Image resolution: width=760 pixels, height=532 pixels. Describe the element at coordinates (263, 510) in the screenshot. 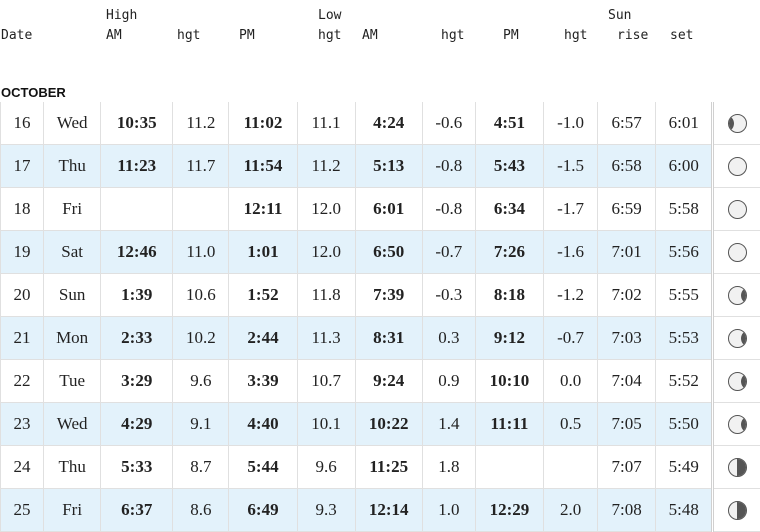

I see `high-pm-time-cell: 6:49` at that location.